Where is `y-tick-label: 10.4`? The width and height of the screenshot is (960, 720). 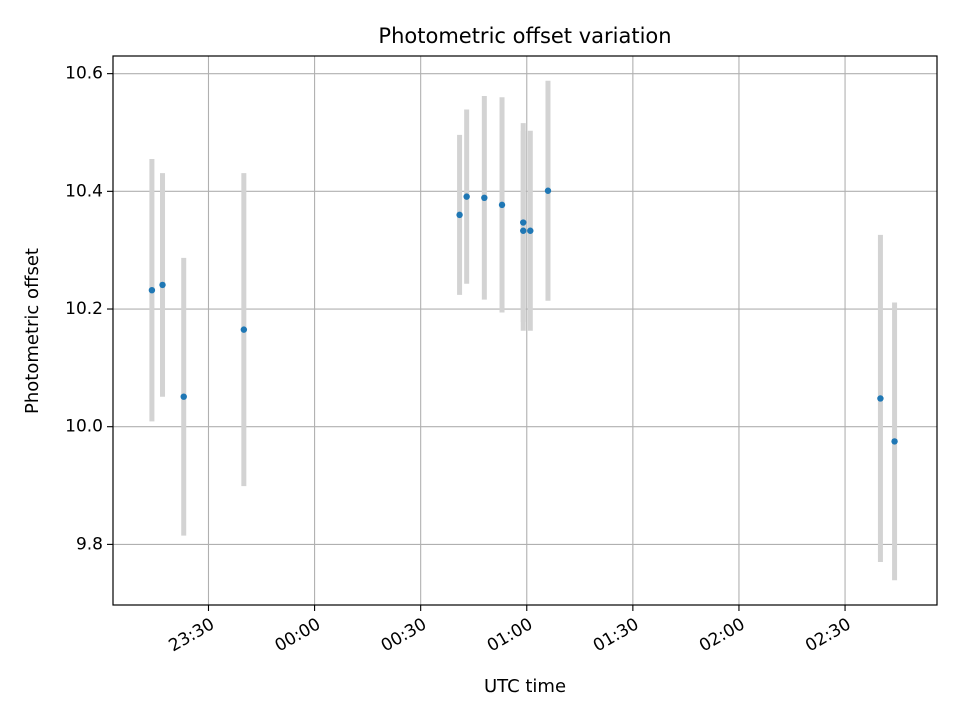
y-tick-label: 10.4 is located at coordinates (84, 191).